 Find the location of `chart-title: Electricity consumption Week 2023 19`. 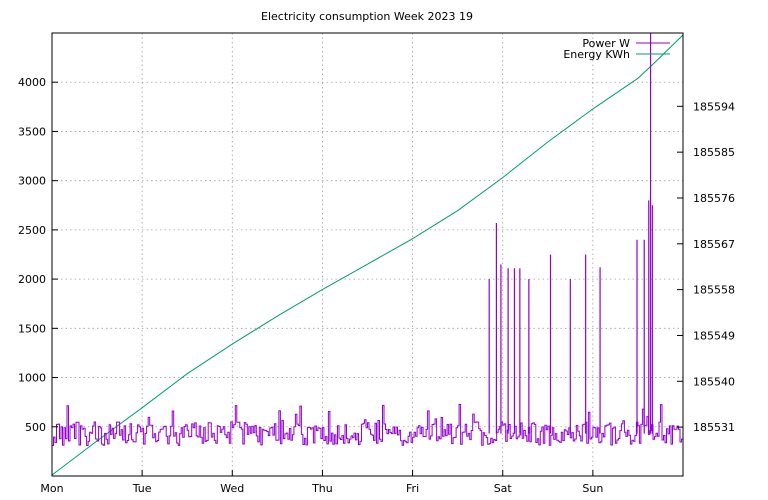

chart-title: Electricity consumption Week 2023 19 is located at coordinates (367, 16).